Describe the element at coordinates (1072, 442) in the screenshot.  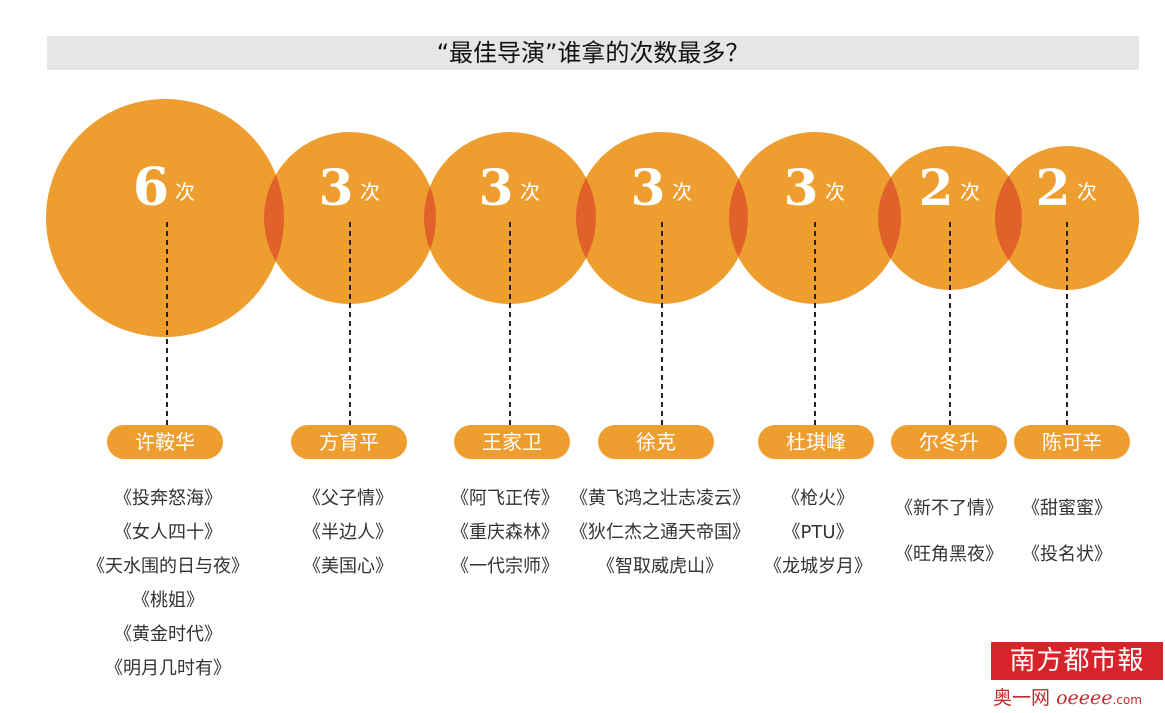
I see `director-name: 陈可辛` at that location.